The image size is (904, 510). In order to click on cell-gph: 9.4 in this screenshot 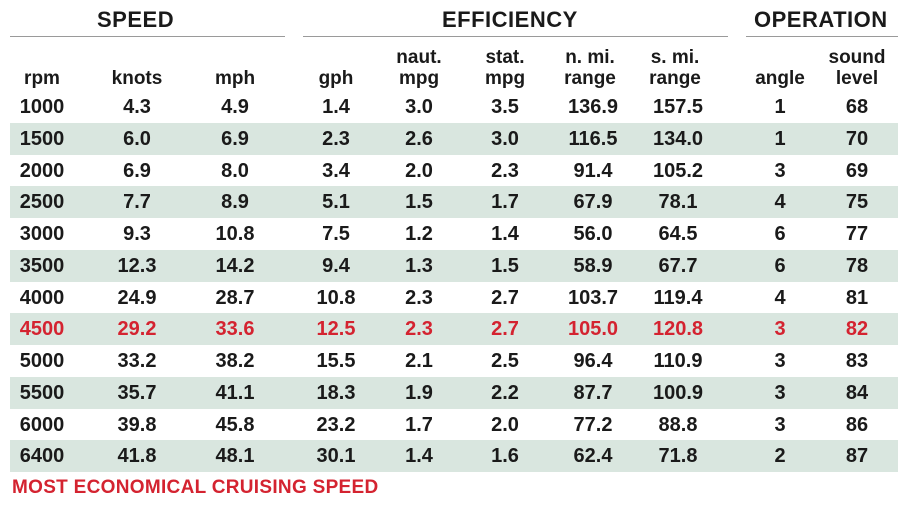, I will do `click(336, 265)`.